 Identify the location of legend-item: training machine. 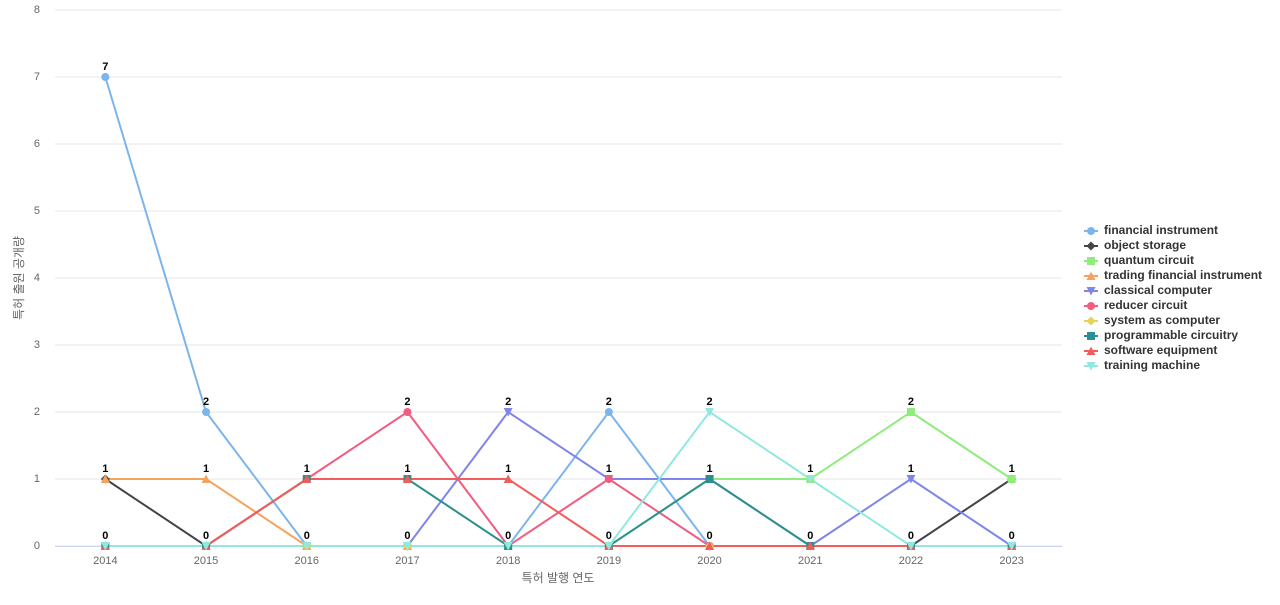
(1142, 365).